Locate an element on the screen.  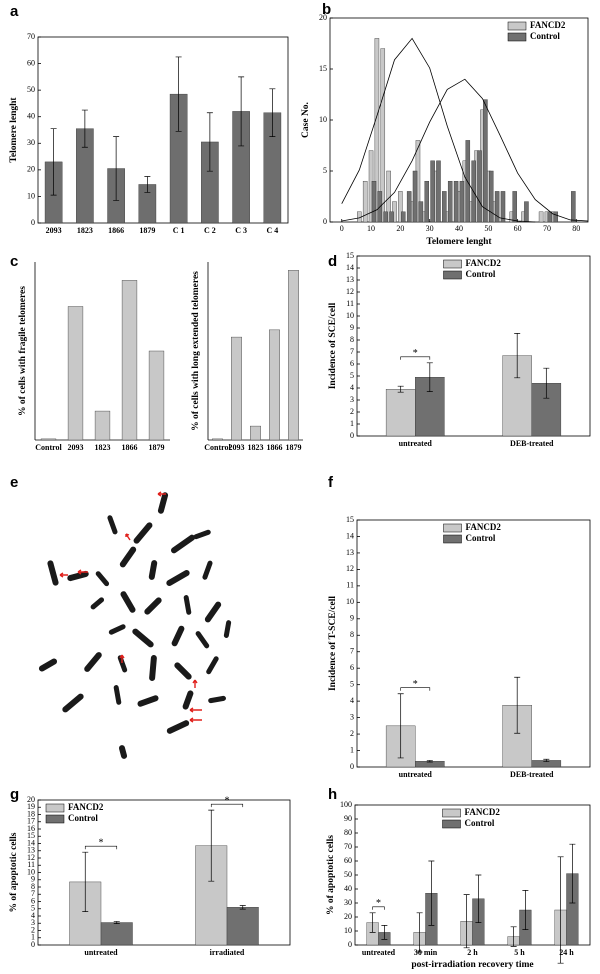
y-axis-label: Case No. is located at coordinates (306, 120).